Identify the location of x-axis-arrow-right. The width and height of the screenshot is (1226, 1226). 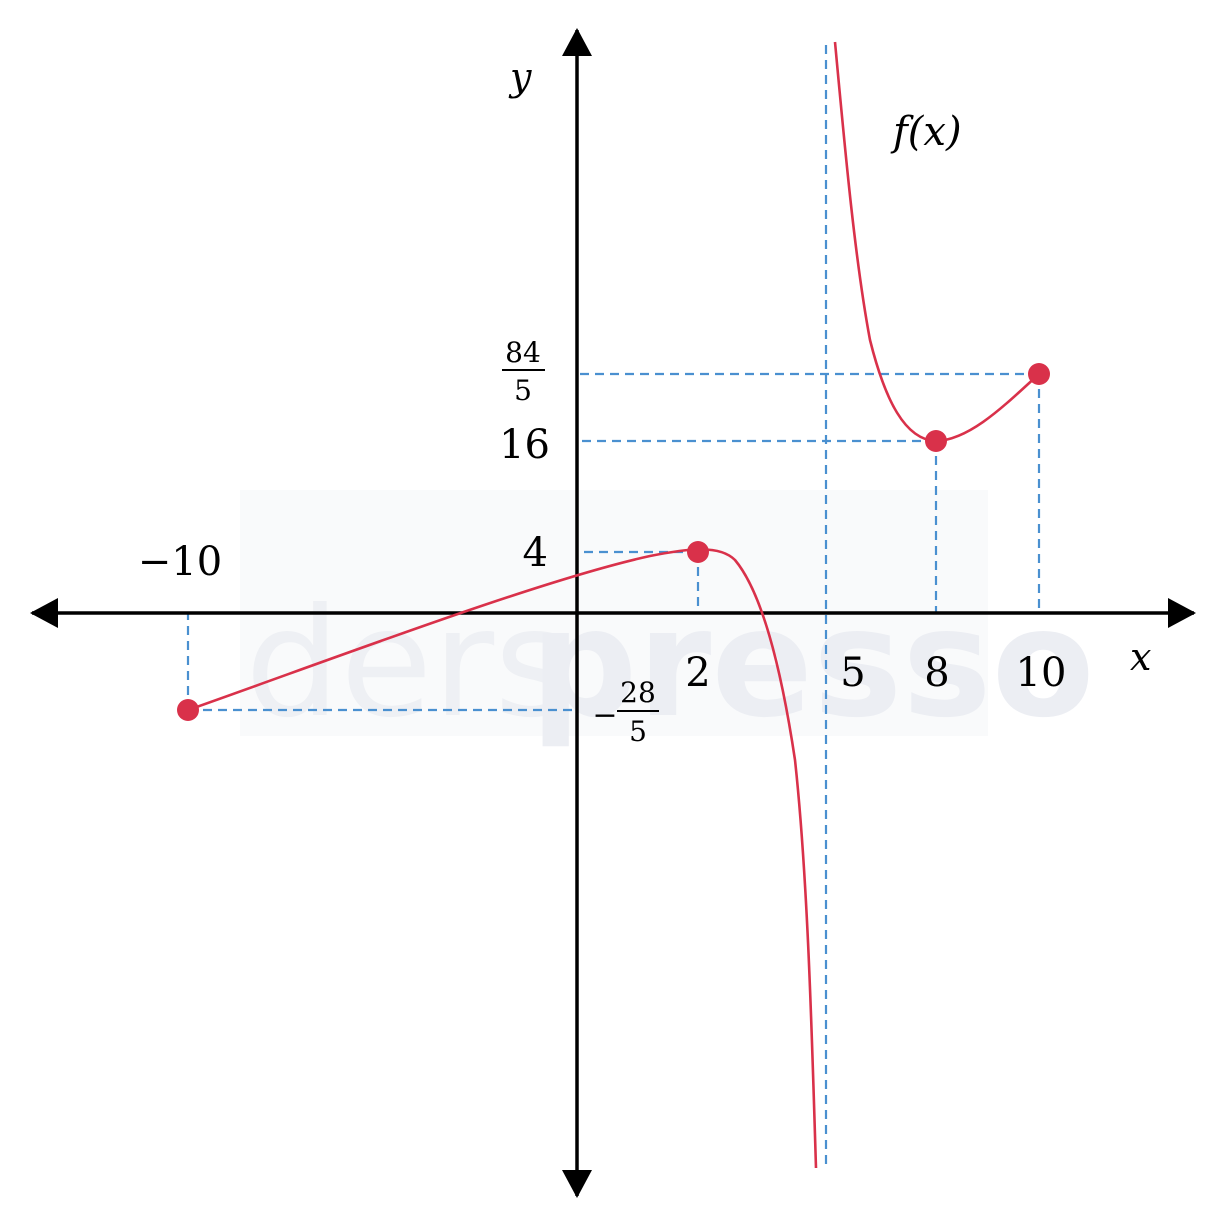
(1182, 613).